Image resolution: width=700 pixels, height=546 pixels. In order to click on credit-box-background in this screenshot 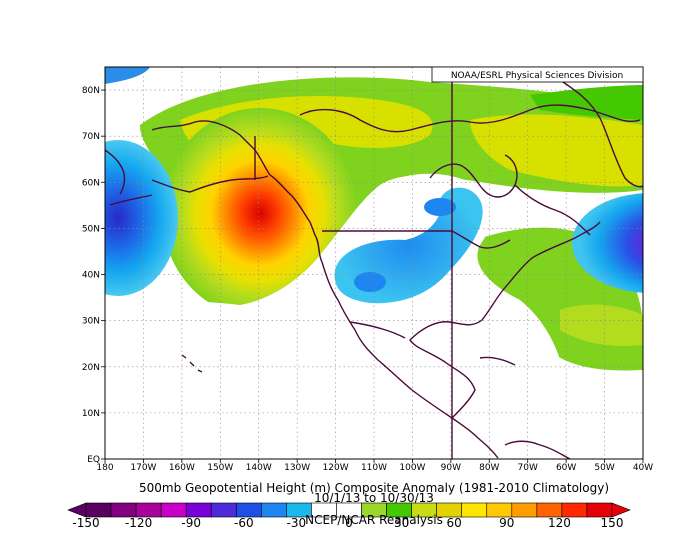, I will do `click(537, 74)`.